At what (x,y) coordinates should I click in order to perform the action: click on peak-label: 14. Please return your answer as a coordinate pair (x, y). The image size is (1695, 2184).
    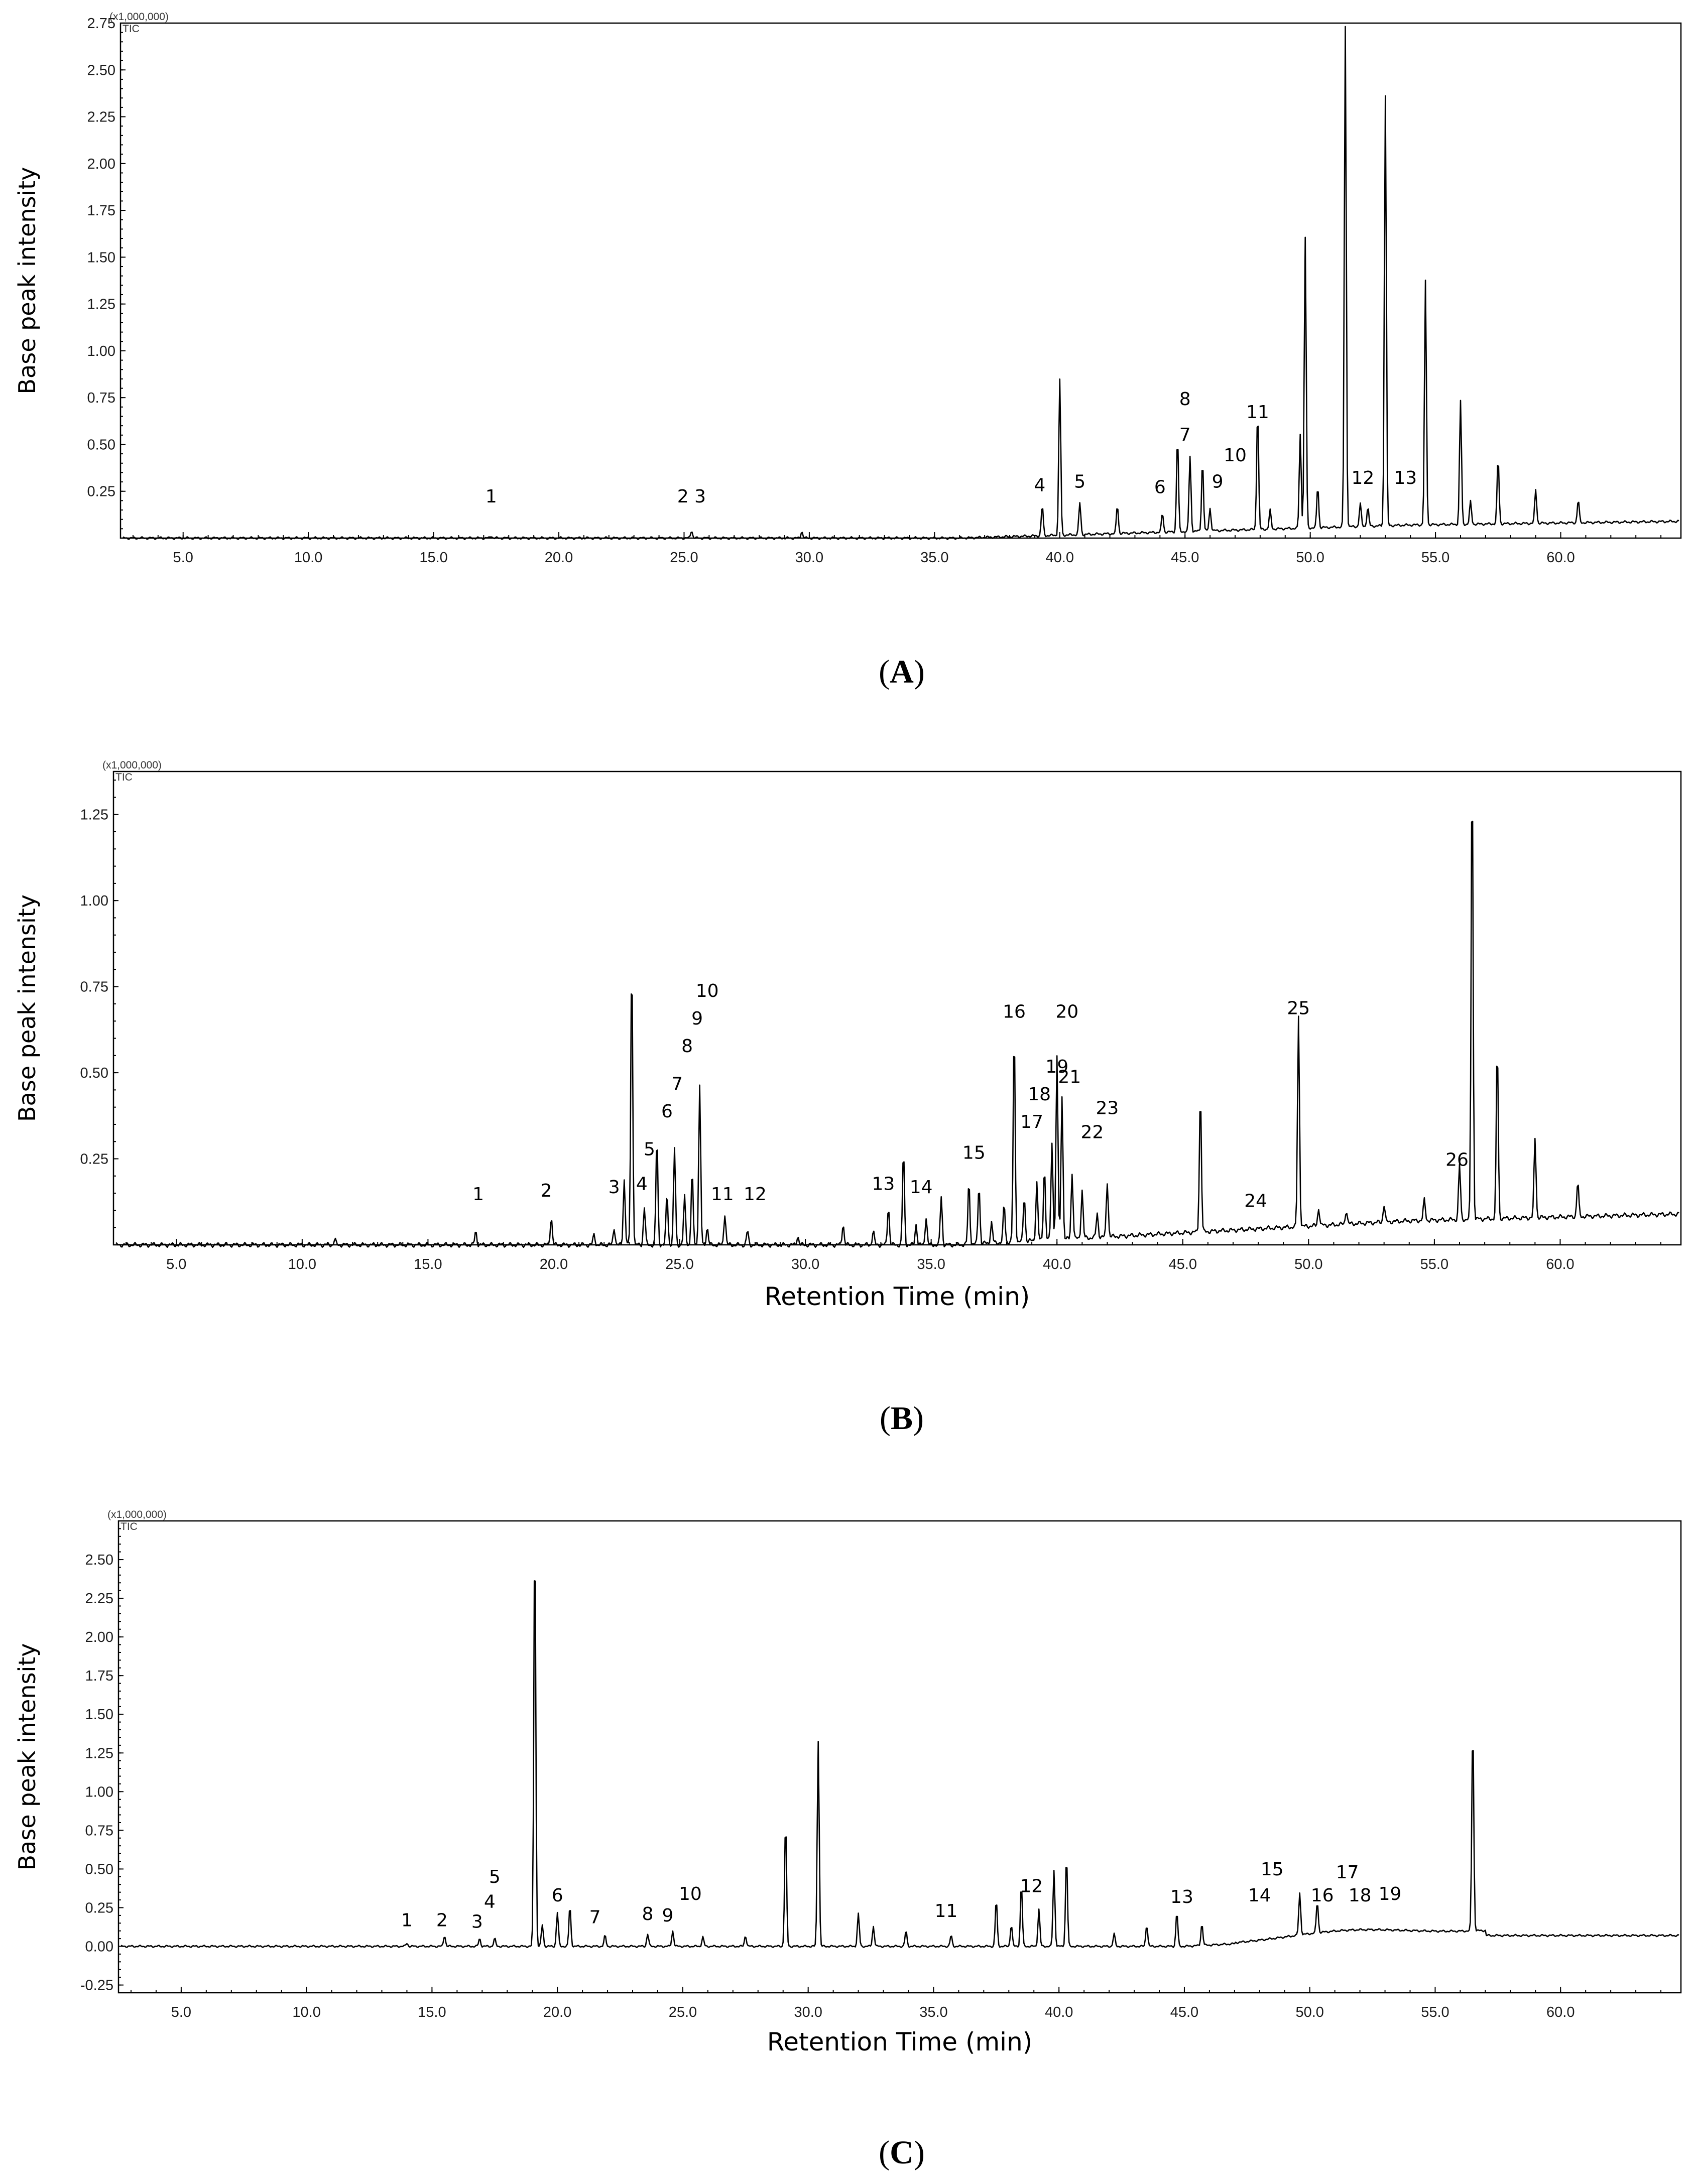
    Looking at the image, I should click on (1259, 1895).